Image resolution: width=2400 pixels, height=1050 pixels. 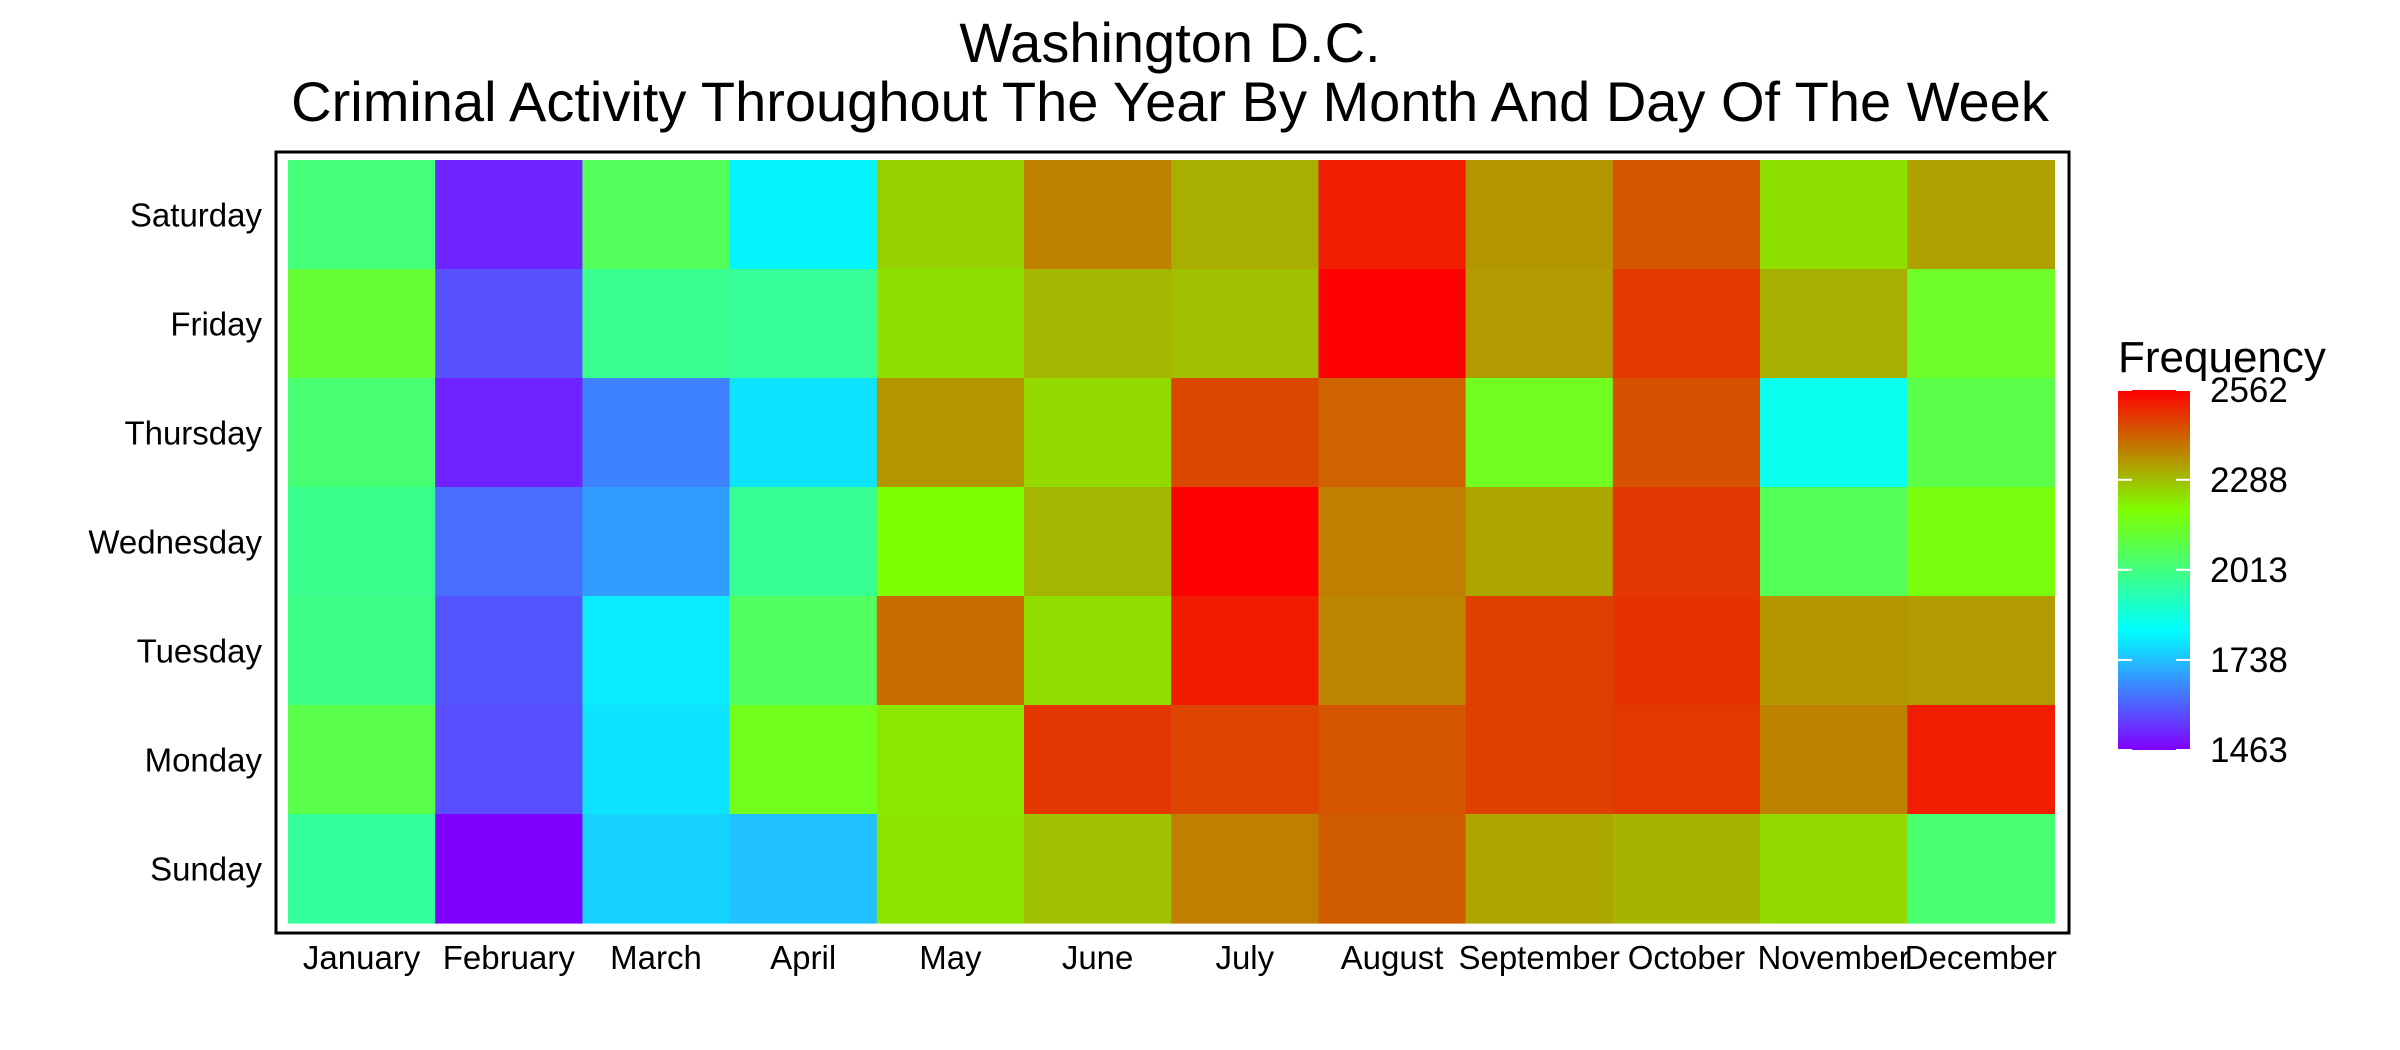 What do you see at coordinates (200, 651) in the screenshot?
I see `y-tick-label-tuesday: Tuesday` at bounding box center [200, 651].